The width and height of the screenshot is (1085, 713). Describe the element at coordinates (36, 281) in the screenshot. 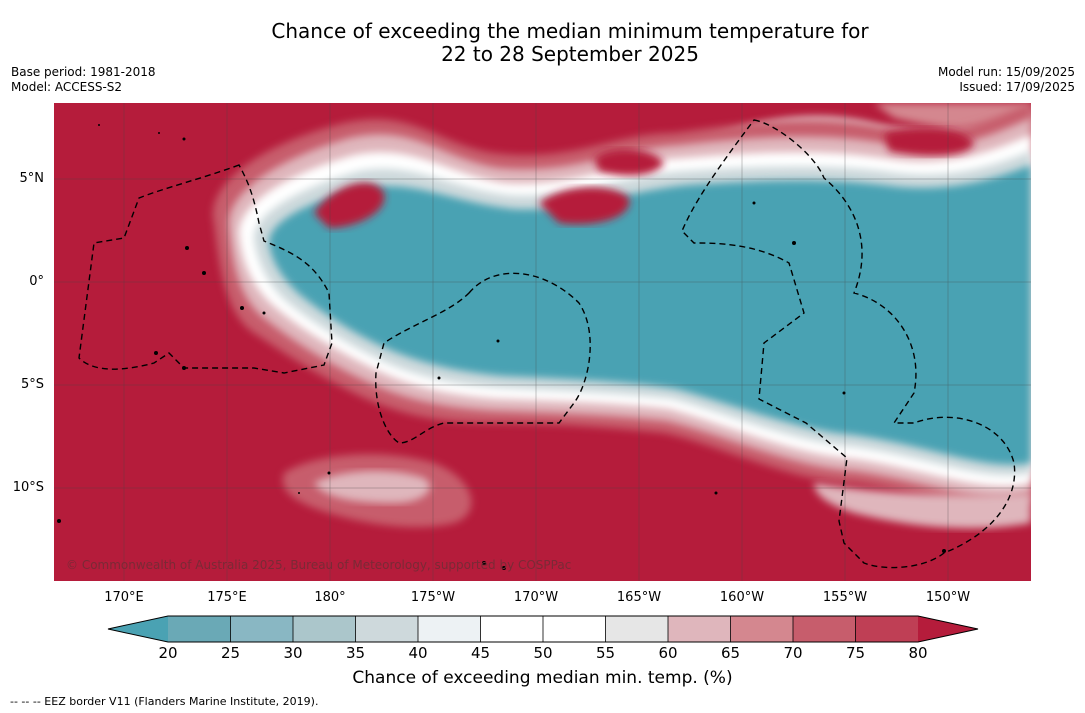

I see `lat-label-0: 0°` at that location.